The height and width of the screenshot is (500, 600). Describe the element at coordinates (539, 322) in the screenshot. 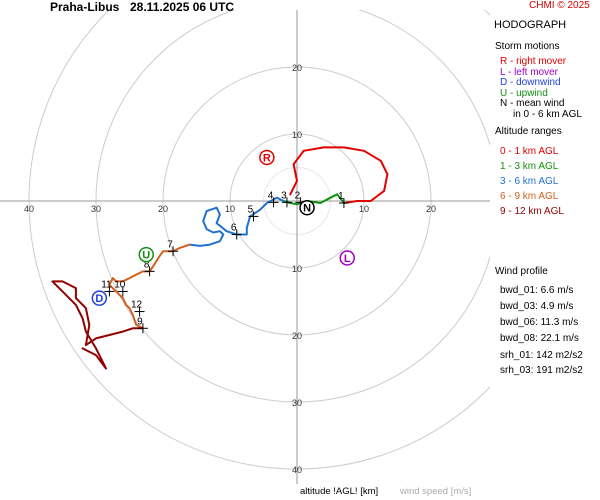

I see `legend.wind_items-item: bwd_06: 11.3 m/s` at that location.